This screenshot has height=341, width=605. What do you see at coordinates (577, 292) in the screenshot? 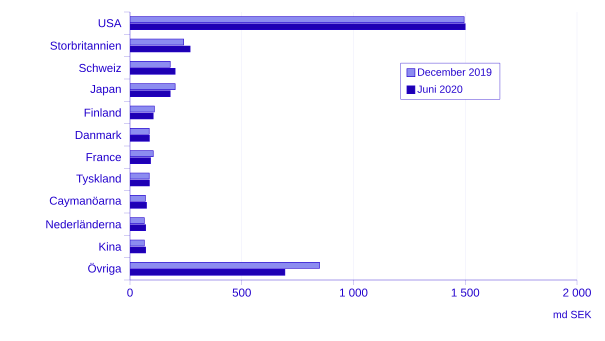
I see `x-tick-label: 2 000` at bounding box center [577, 292].